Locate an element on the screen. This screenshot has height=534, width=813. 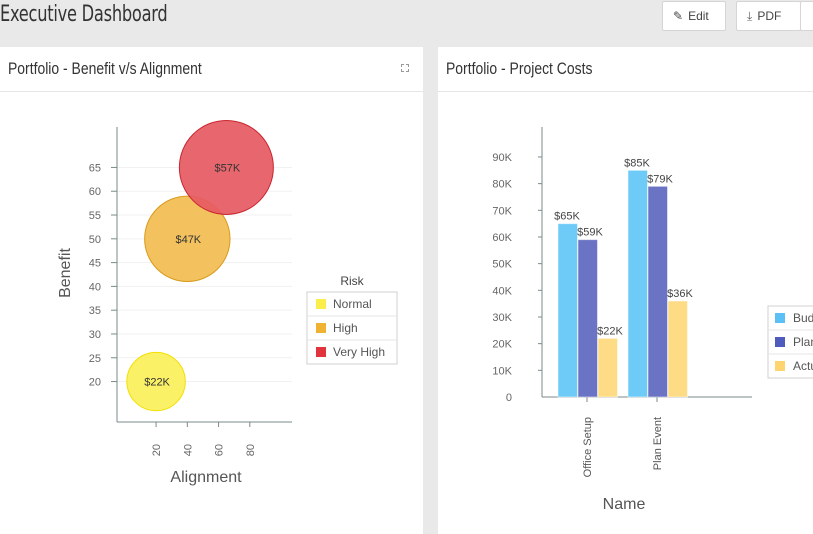
x-tick-label: 40 is located at coordinates (188, 450).